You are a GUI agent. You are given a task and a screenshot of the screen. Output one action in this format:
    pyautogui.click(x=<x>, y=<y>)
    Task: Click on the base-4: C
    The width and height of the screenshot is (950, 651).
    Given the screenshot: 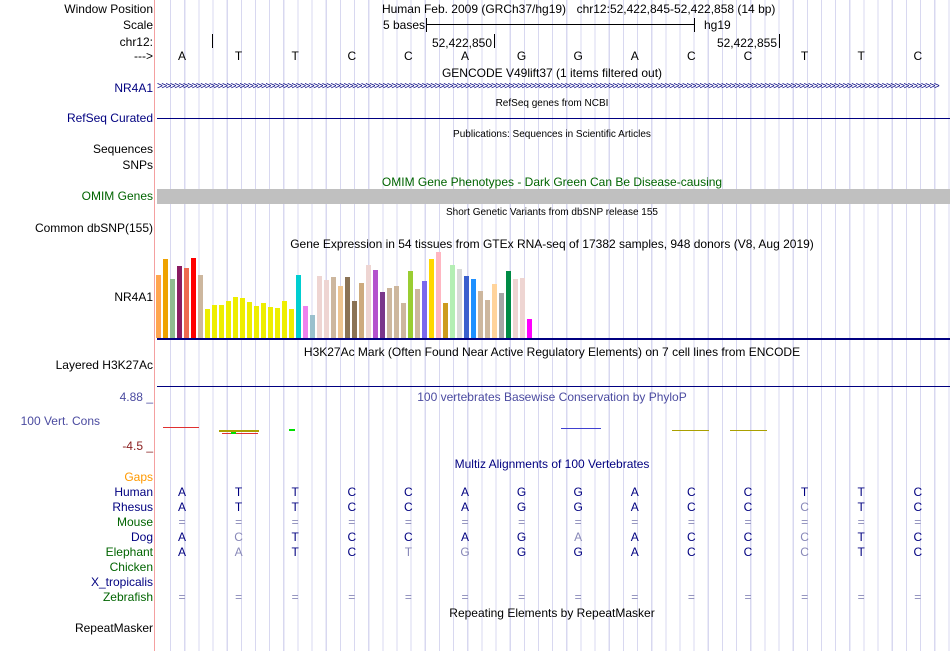 What is the action you would take?
    pyautogui.click(x=408, y=56)
    